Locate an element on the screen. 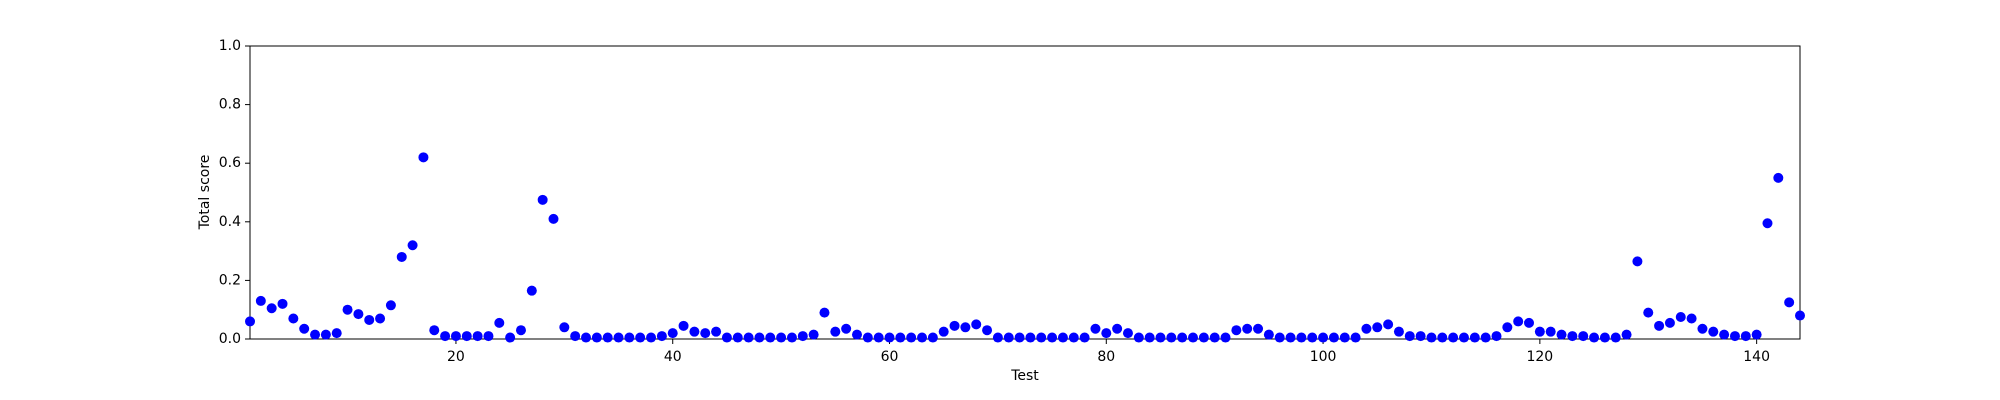 The width and height of the screenshot is (2000, 400). y-tick-label: 0.0 is located at coordinates (230, 339).